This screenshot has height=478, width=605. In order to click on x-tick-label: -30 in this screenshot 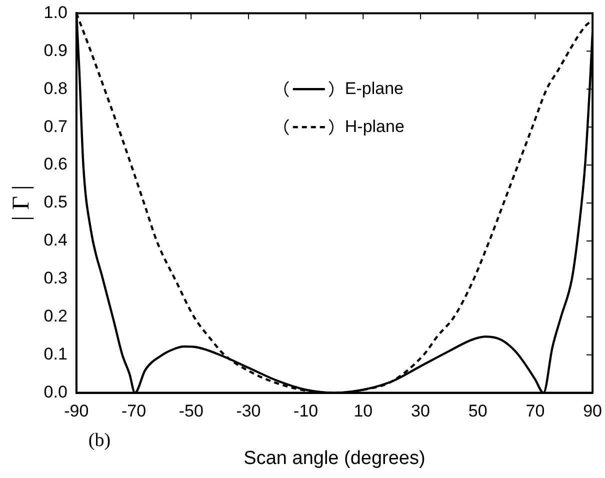, I will do `click(248, 411)`.